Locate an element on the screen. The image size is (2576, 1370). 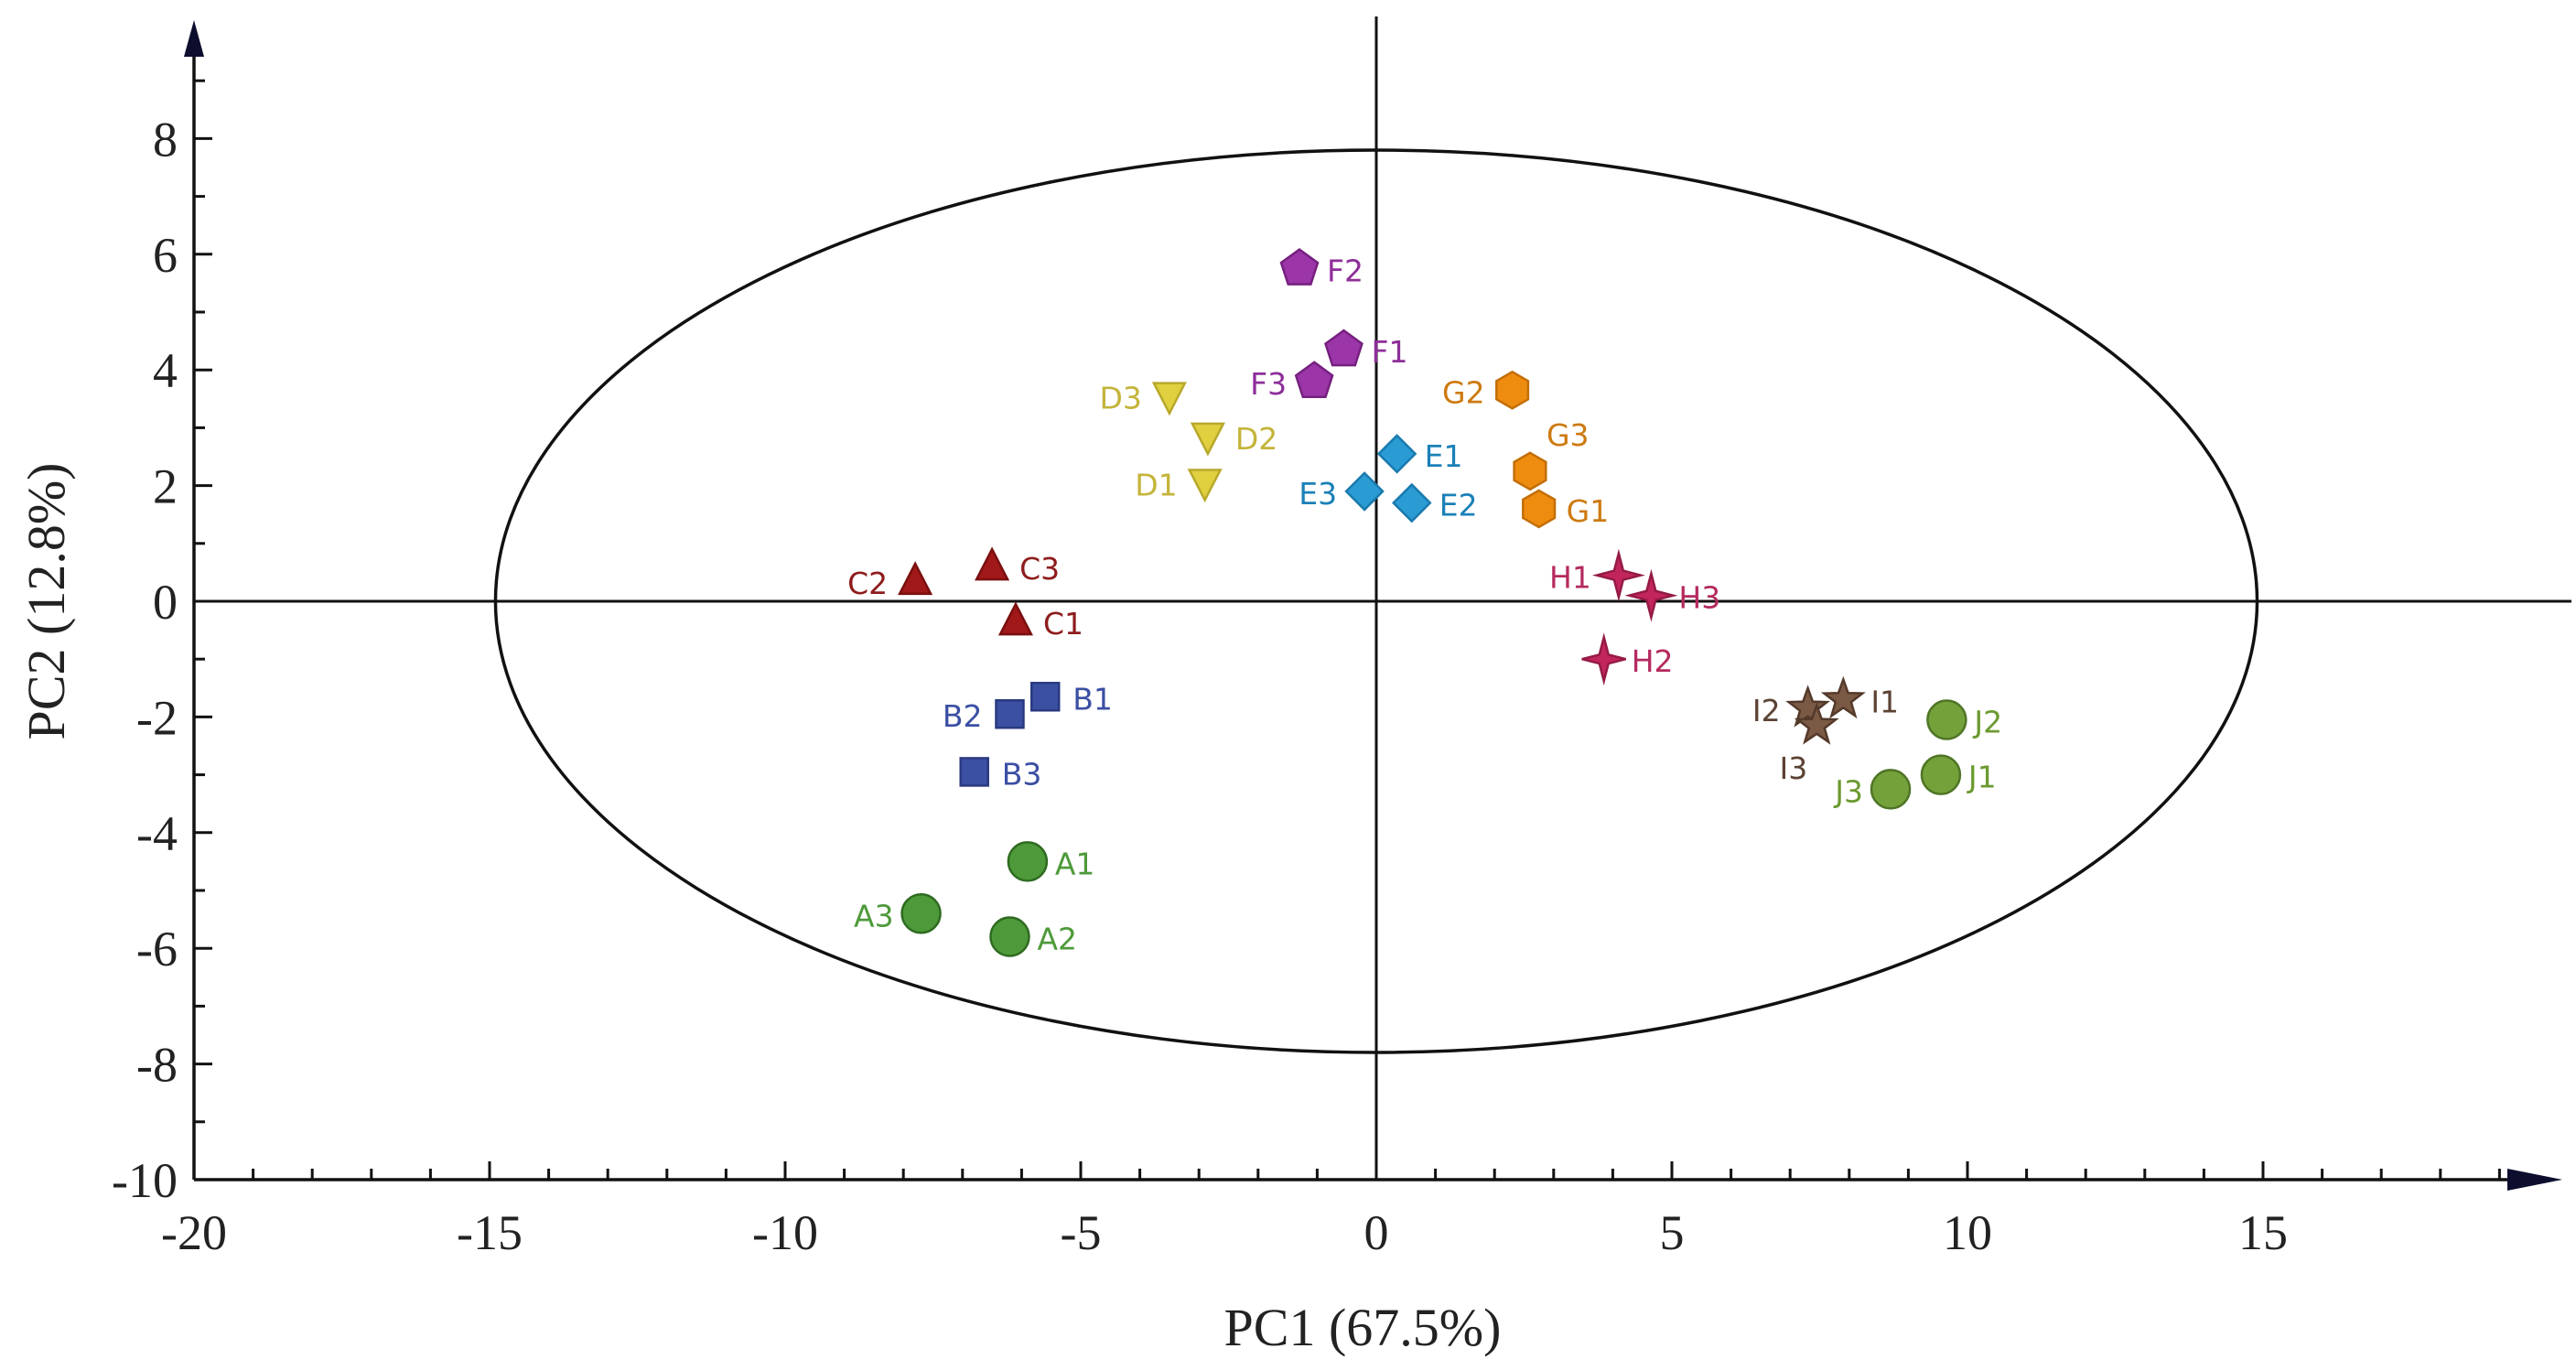
point-b2 is located at coordinates (1010, 713).